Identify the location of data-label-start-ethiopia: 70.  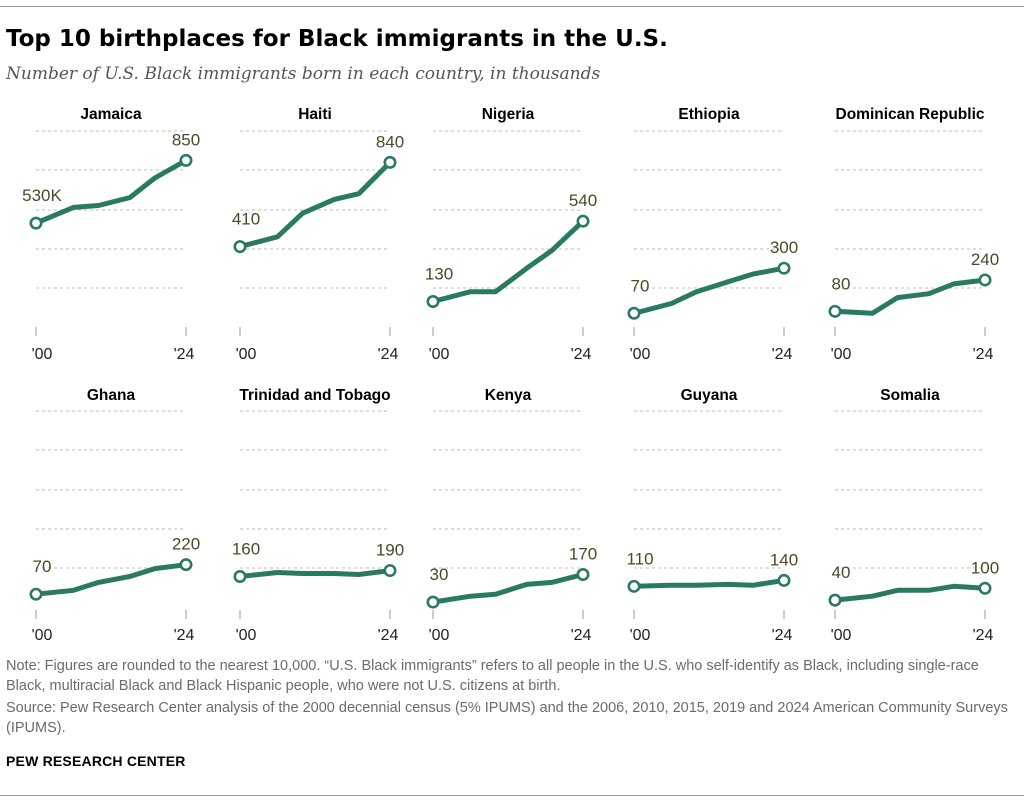
(640, 285).